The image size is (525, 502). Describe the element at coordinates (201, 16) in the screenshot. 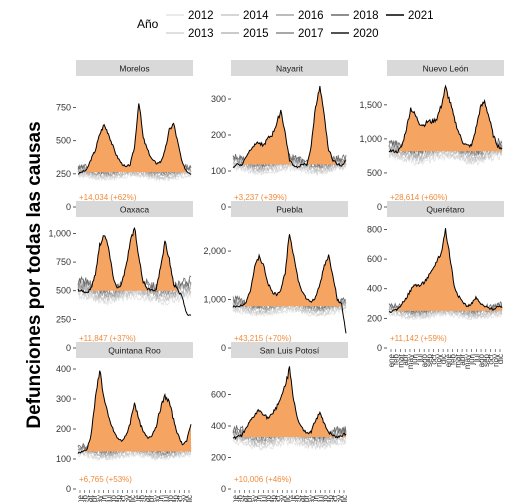

I see `legend-label: 2012` at that location.